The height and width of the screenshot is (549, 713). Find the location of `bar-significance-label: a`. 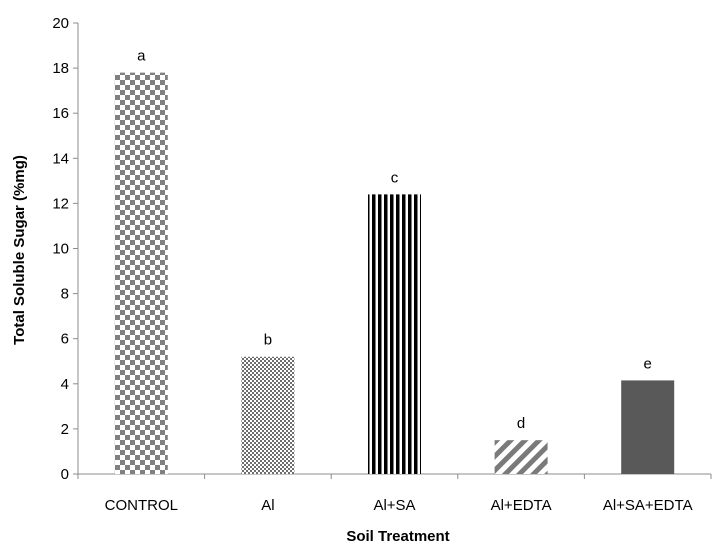

bar-significance-label: a is located at coordinates (141, 56).